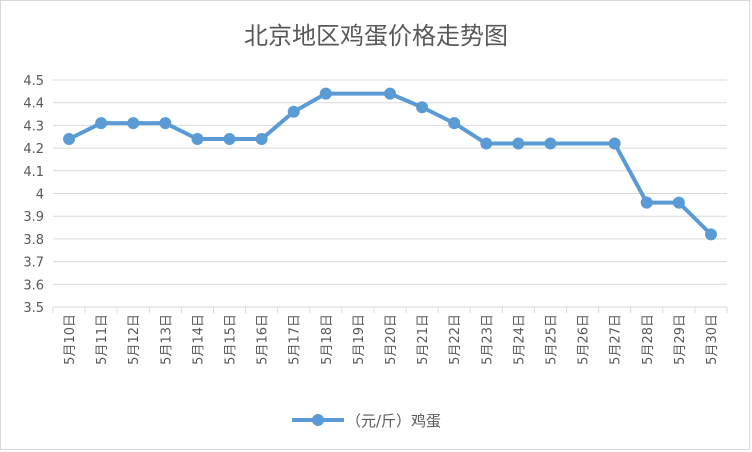 The width and height of the screenshot is (752, 452). Describe the element at coordinates (551, 339) in the screenshot. I see `x-tick-label: 5月25日` at that location.